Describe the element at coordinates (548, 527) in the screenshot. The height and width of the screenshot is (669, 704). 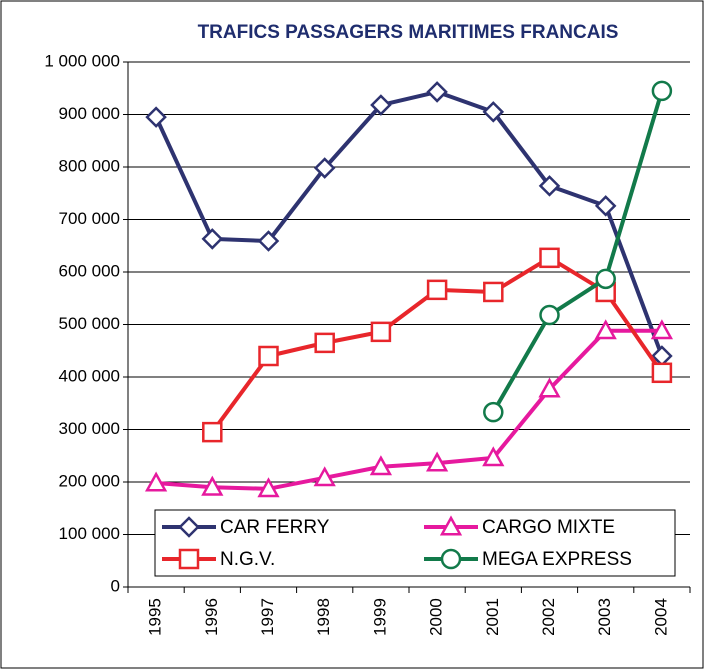
I see `legend-label: CARGO MIXTE` at that location.